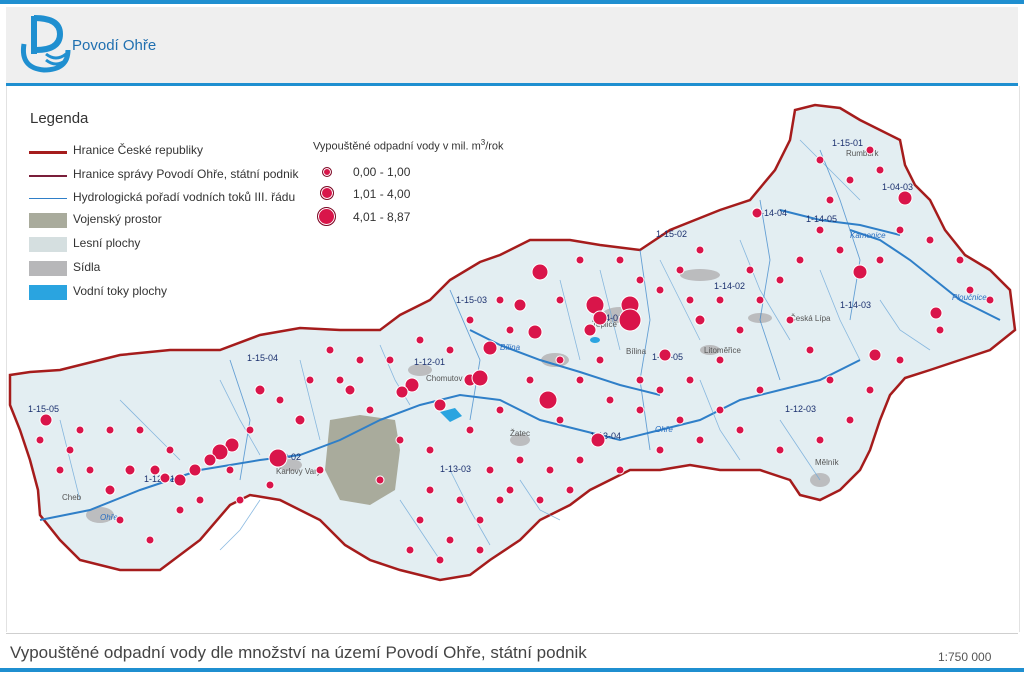  What do you see at coordinates (72, 497) in the screenshot?
I see `town-label: Cheb` at bounding box center [72, 497].